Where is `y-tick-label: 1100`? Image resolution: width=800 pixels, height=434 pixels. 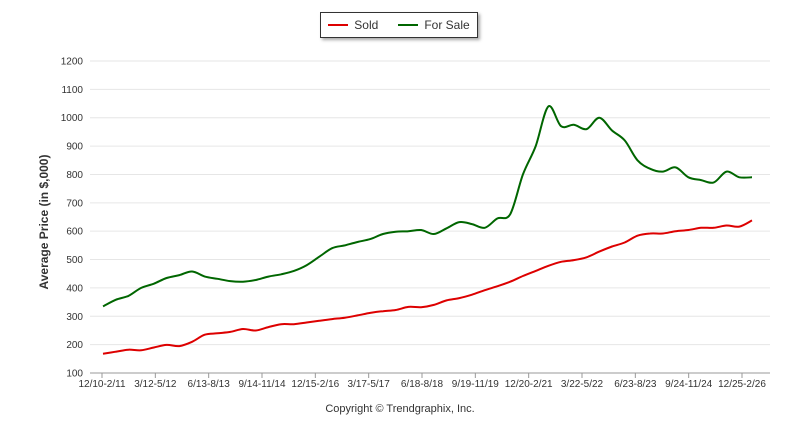 y-tick-label: 1100 is located at coordinates (72, 90).